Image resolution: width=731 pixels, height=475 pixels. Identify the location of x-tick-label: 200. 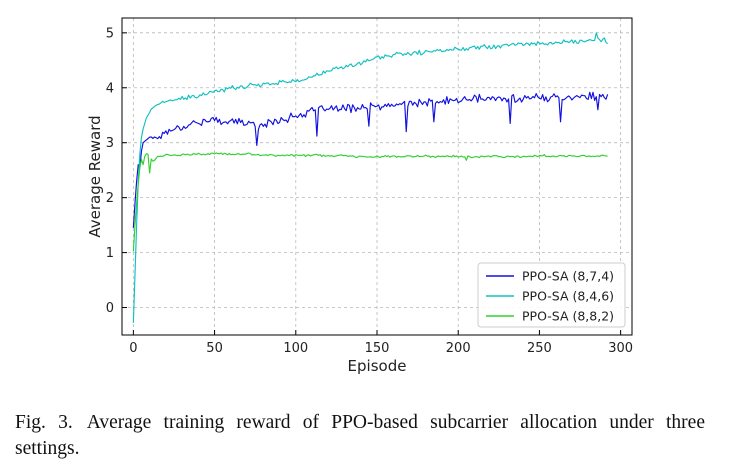
(458, 348).